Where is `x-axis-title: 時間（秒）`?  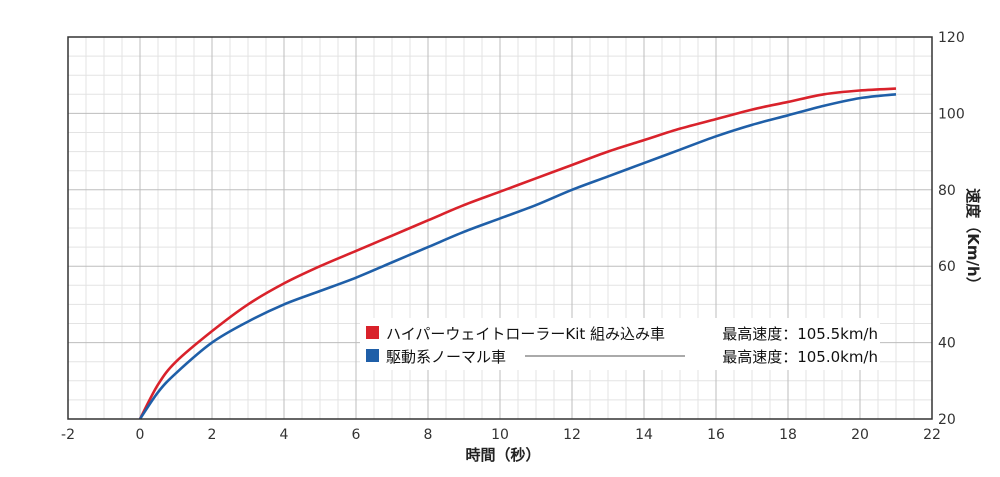 x-axis-title: 時間（秒） is located at coordinates (502, 455).